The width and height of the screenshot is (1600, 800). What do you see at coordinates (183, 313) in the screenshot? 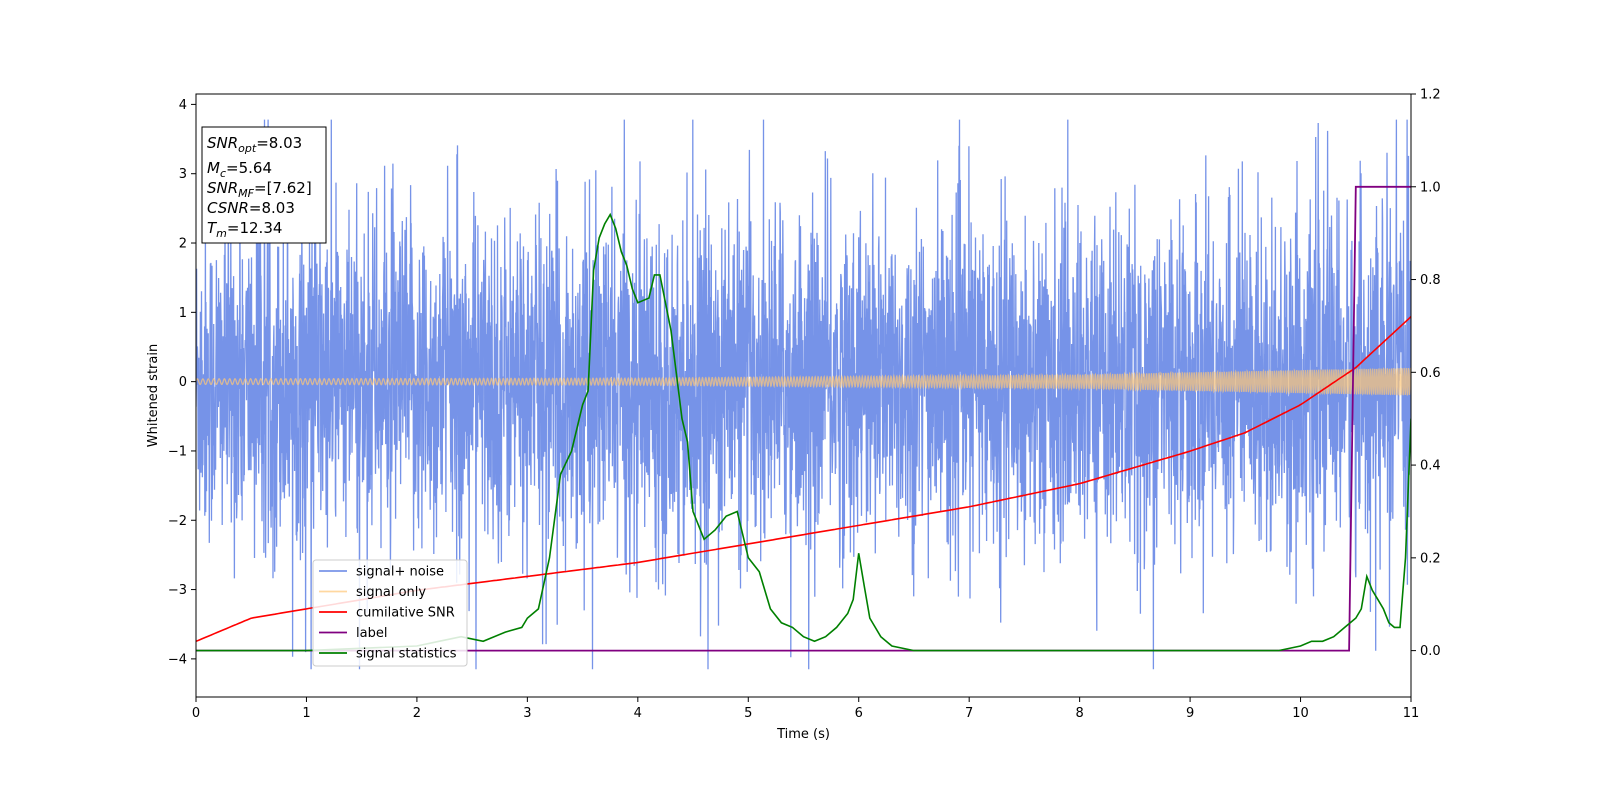
I see `y-tick-label: 1` at bounding box center [183, 313].